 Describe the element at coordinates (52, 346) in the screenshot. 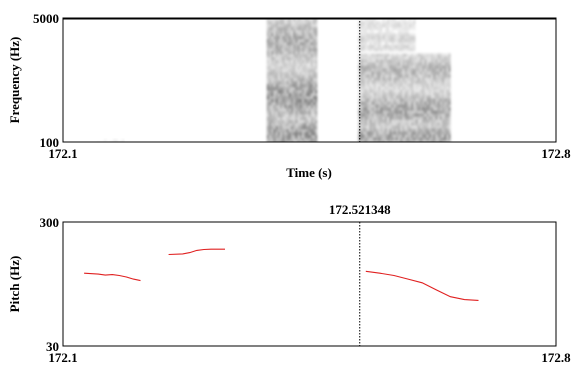

I see `pitch-y-tick-bottom: 30` at that location.